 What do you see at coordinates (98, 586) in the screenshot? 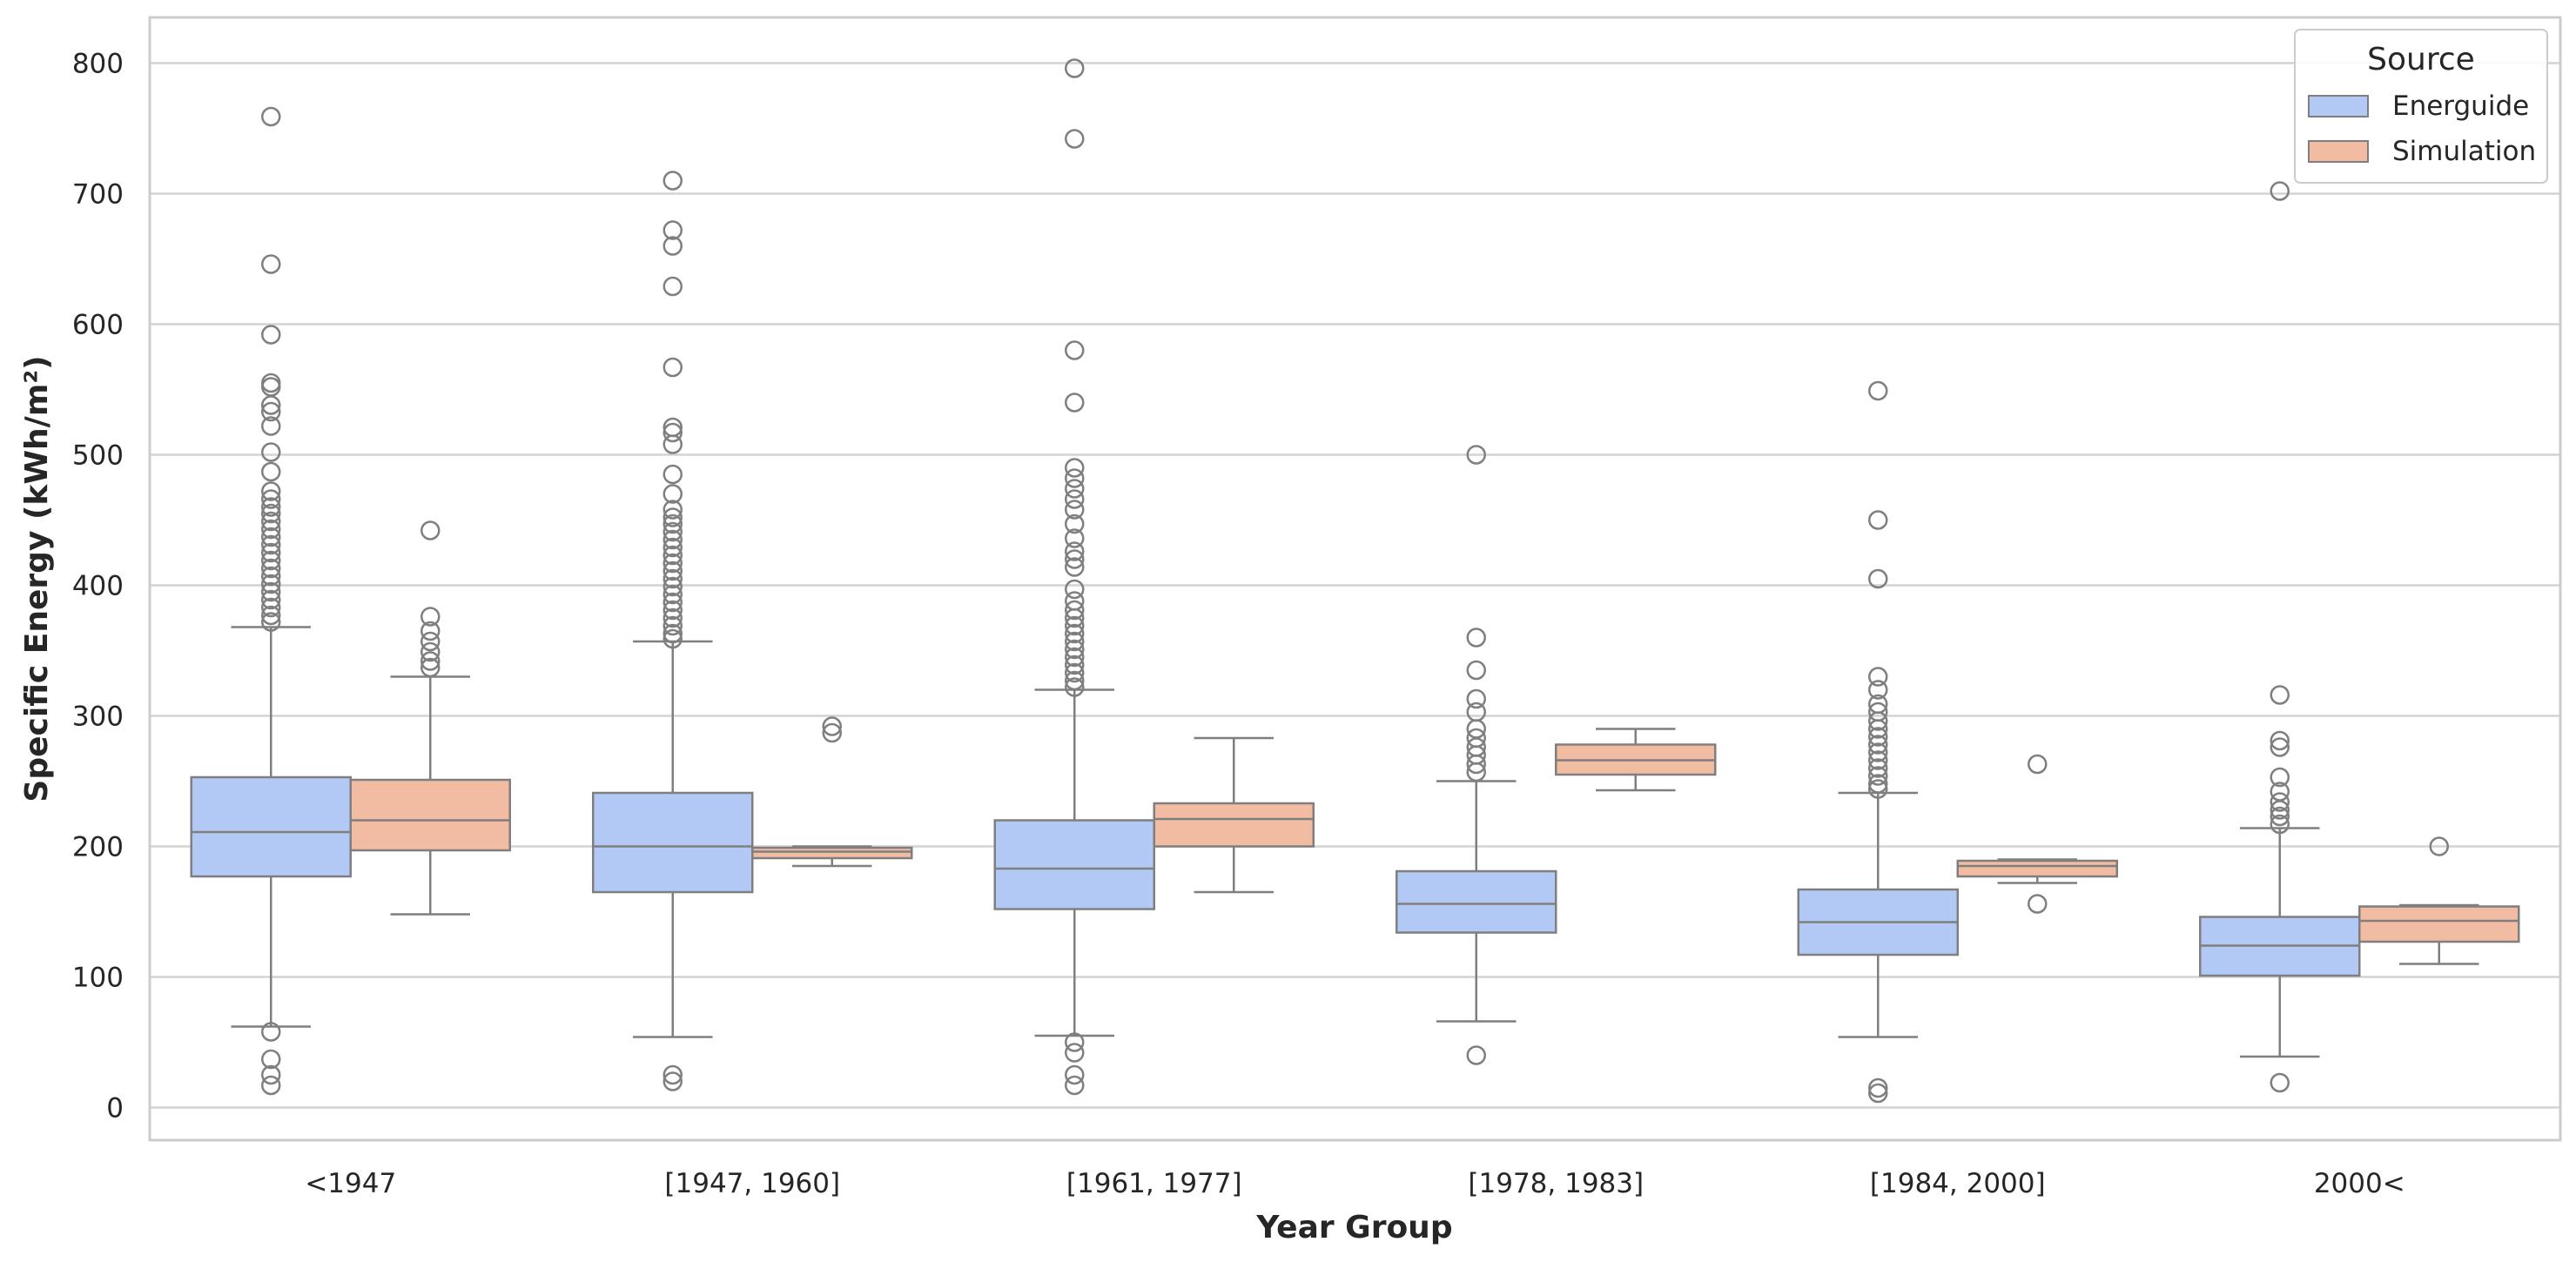
I see `y-axis-ticks: 0 100 200 300 400 500 600 700 800` at bounding box center [98, 586].